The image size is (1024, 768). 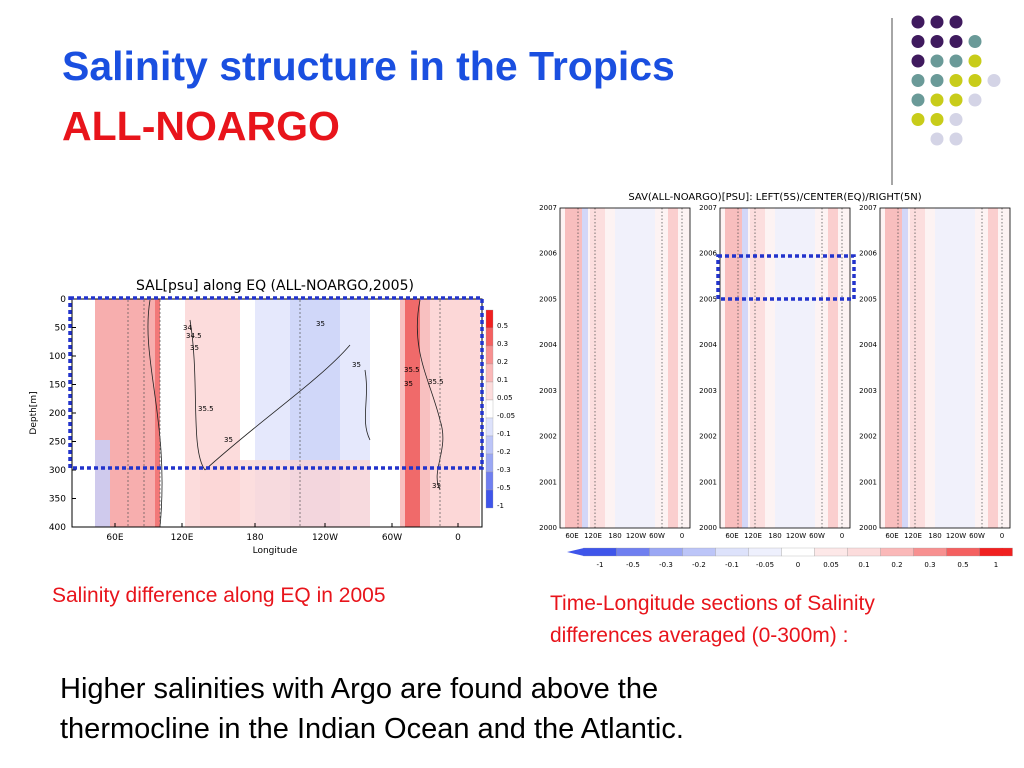 I want to click on right-caption: Time-Longitude sections of Salinity, so click(x=712, y=603).